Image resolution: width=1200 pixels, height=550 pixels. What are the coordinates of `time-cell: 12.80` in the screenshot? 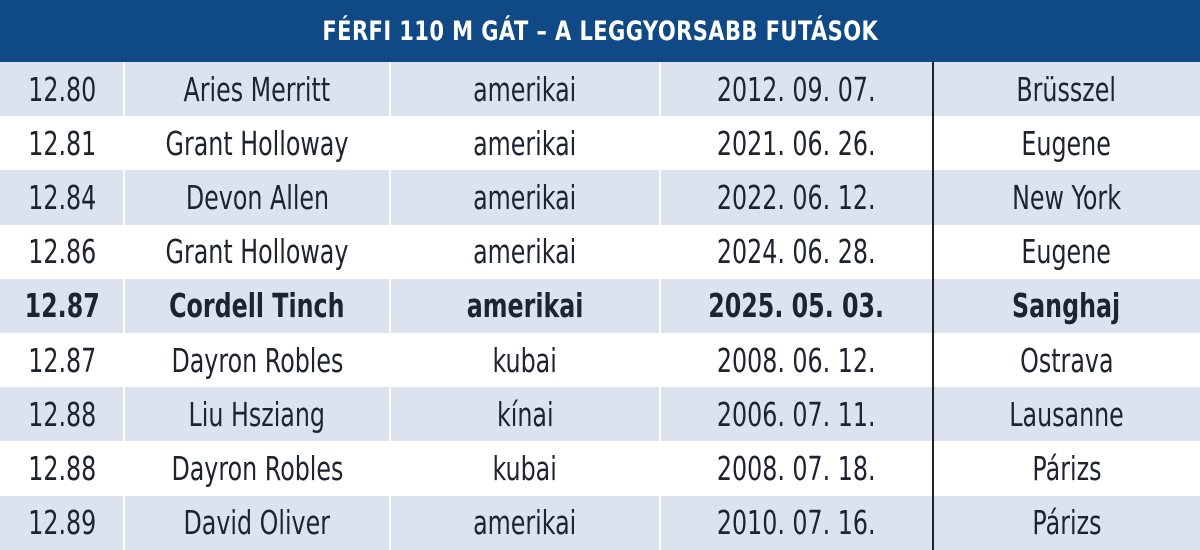 It's located at (62, 89).